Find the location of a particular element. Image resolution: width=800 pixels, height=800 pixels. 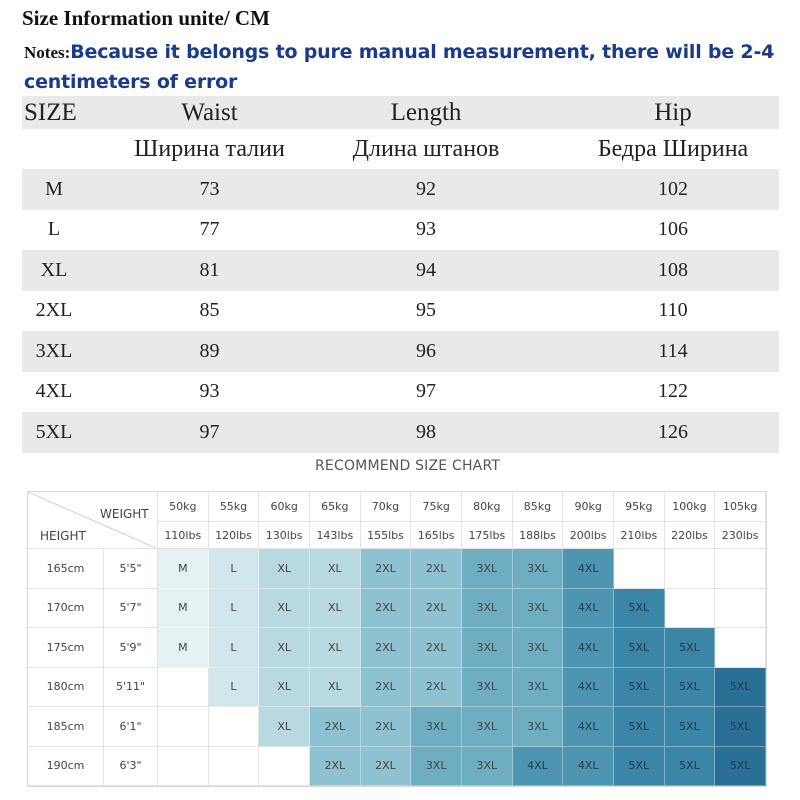

weight-lbs-header: 200lbs is located at coordinates (588, 535).